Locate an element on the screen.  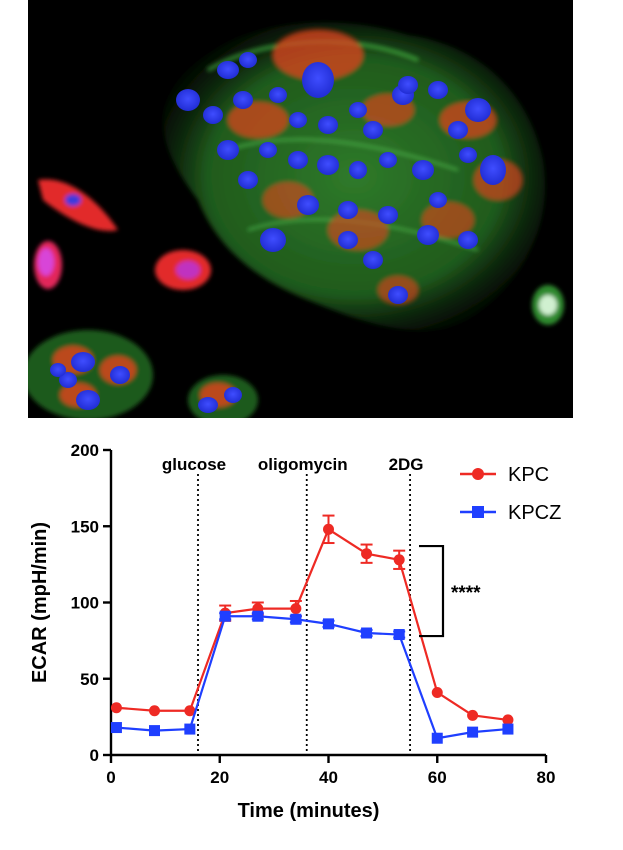
x-tick-label: 40 is located at coordinates (328, 777).